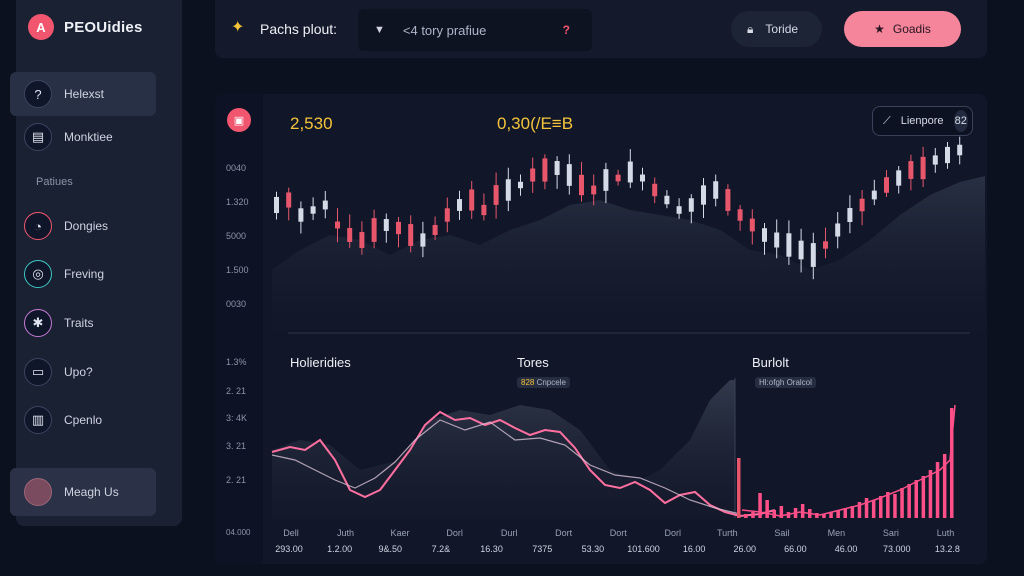 This screenshot has height=576, width=1024. What do you see at coordinates (238, 532) in the screenshot?
I see `axis-corner-label: 04.000` at bounding box center [238, 532].